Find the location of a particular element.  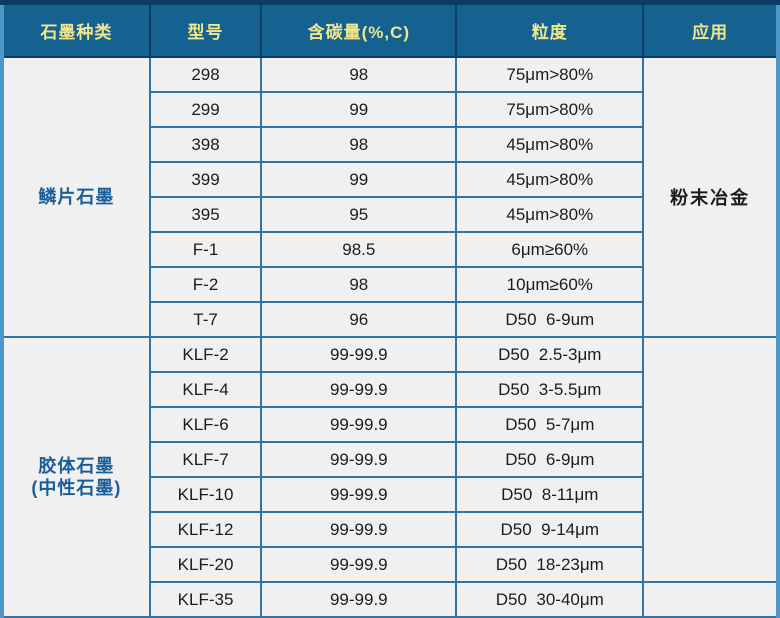

table-row: 398 98 45μm>80% is located at coordinates (390, 144).